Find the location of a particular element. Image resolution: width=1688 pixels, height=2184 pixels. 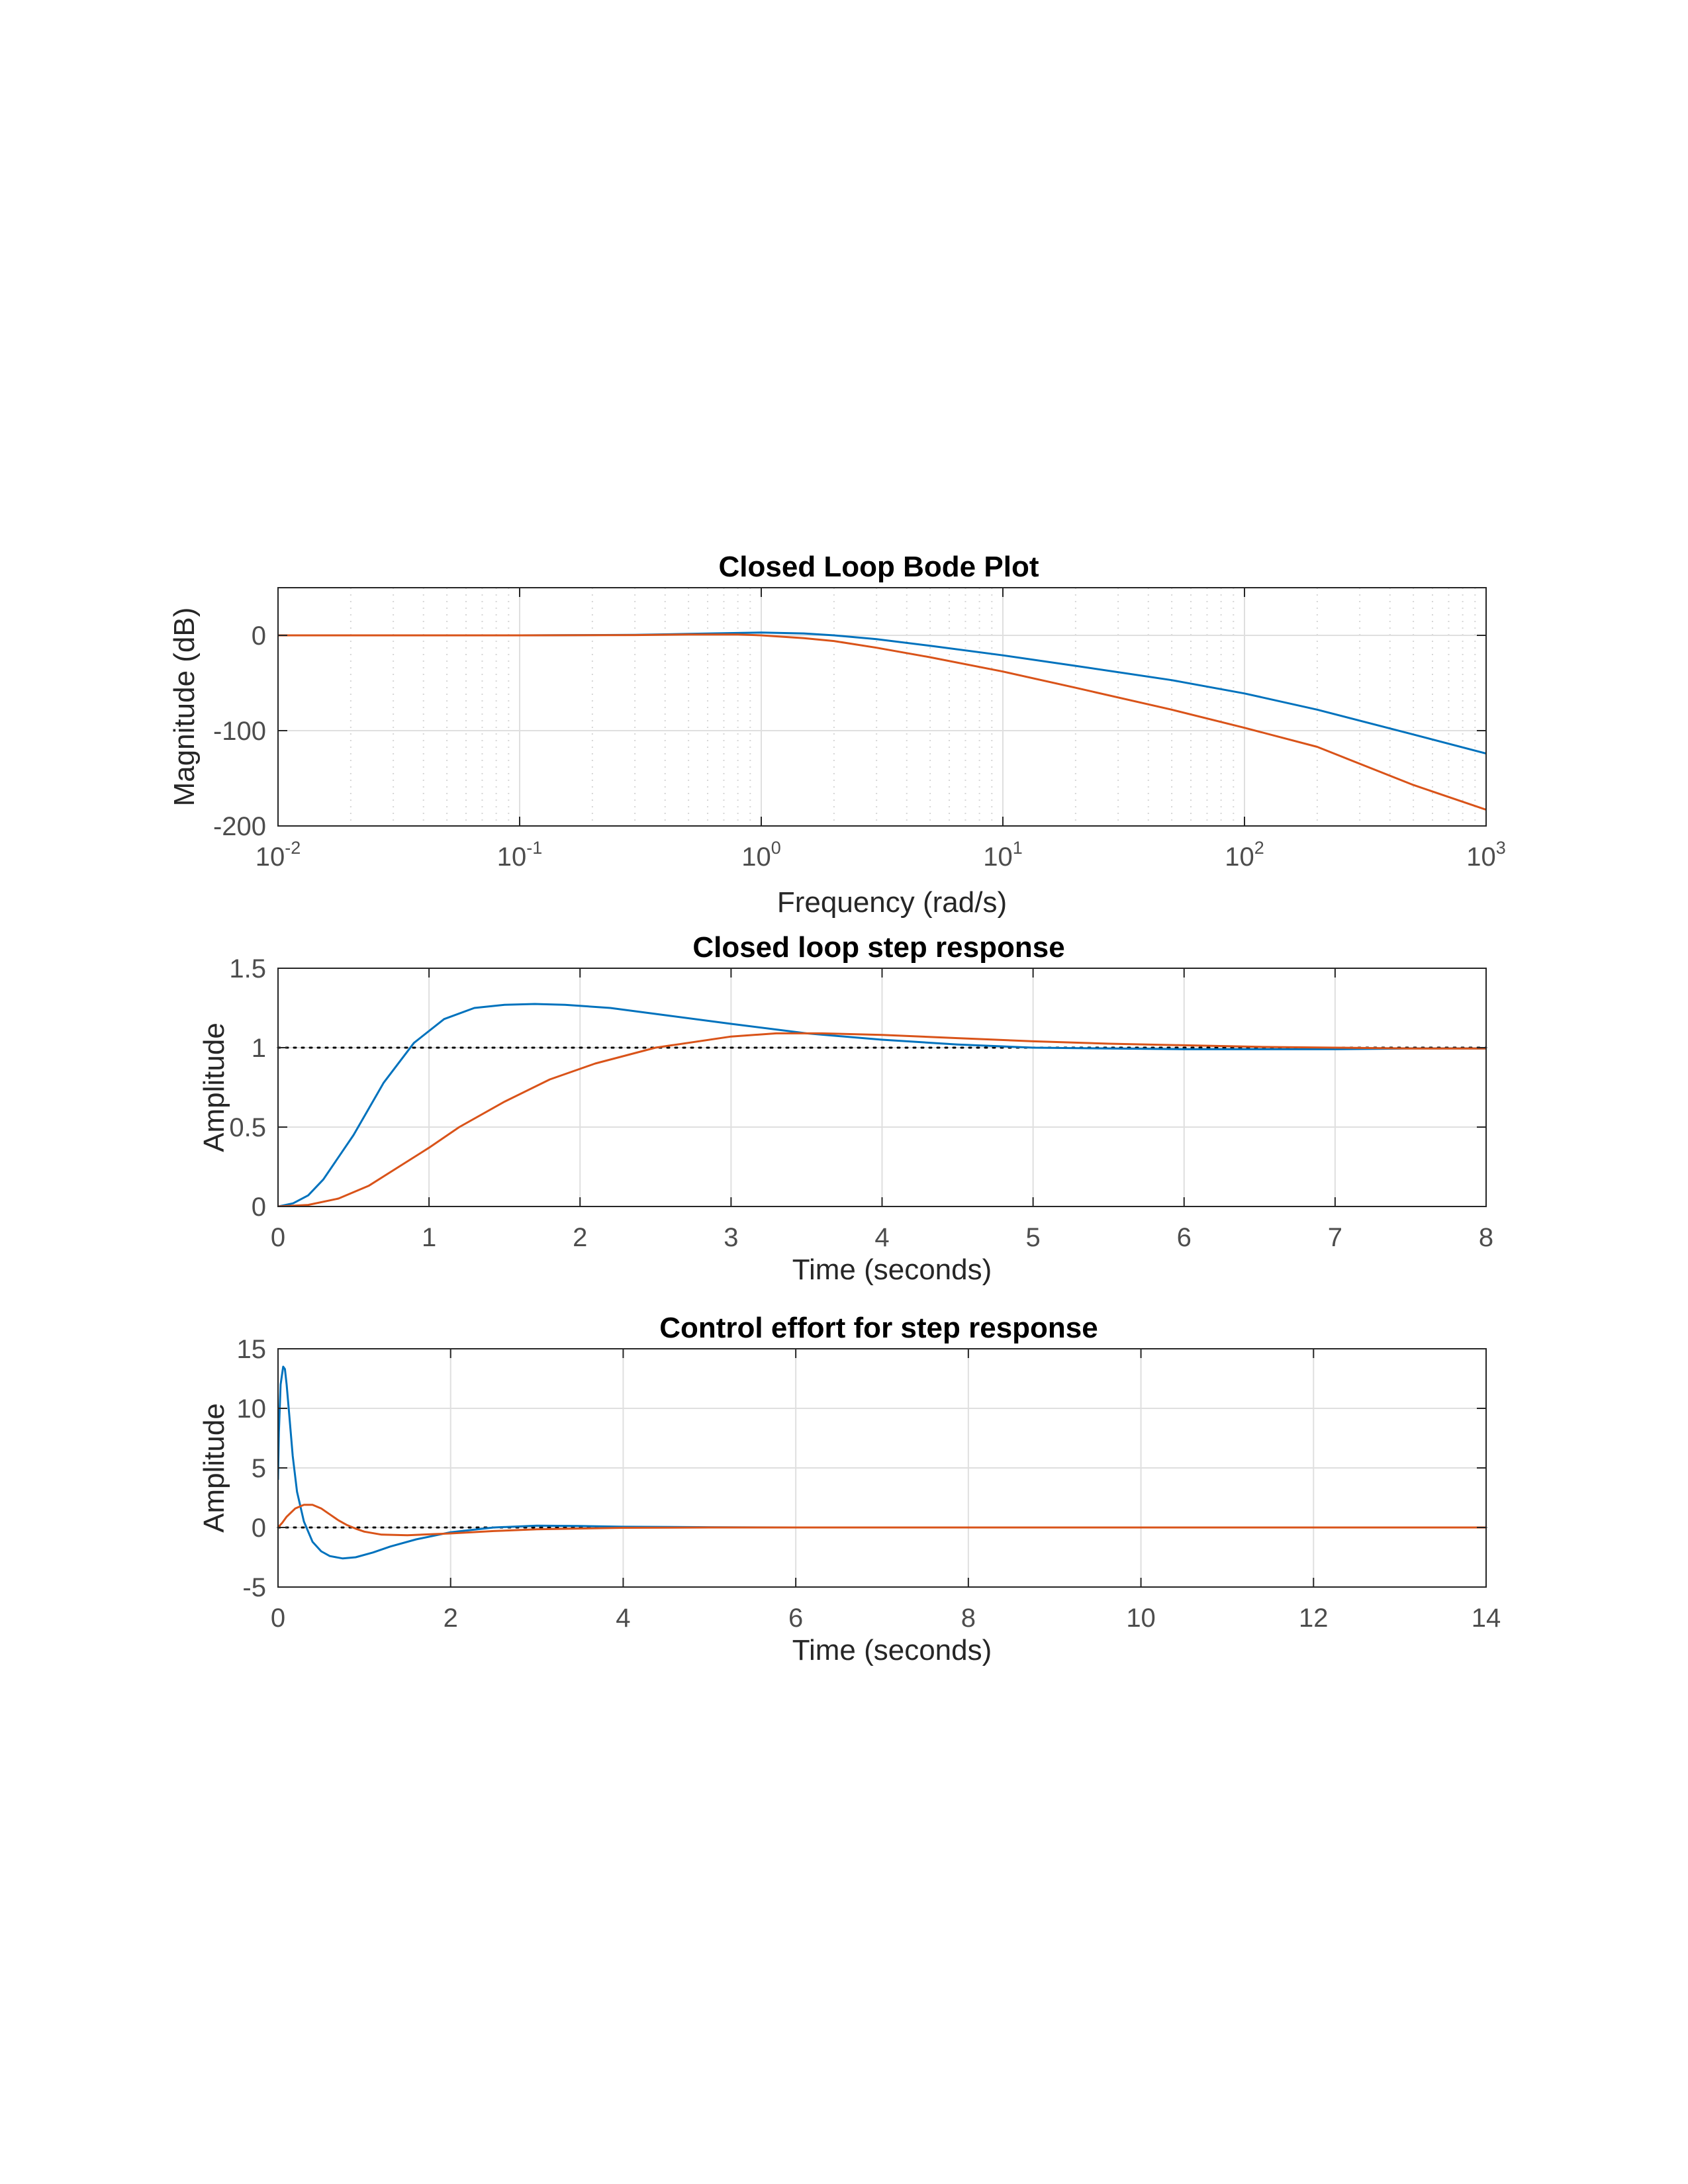

x-tick-label: 10¹ is located at coordinates (1003, 855).